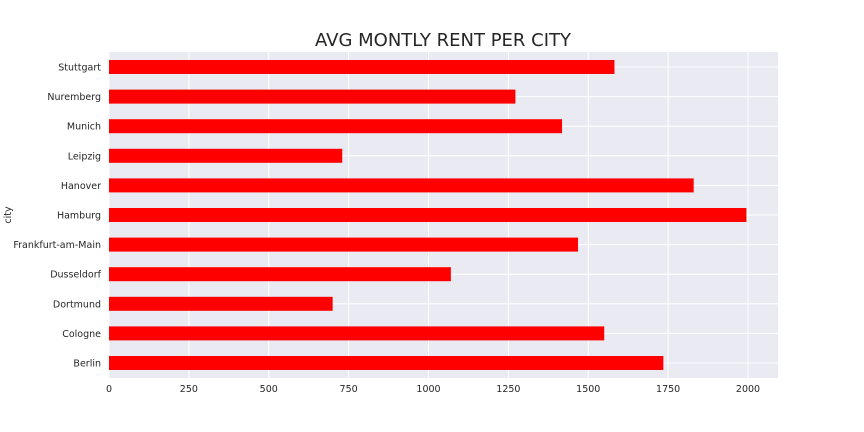  What do you see at coordinates (588, 389) in the screenshot?
I see `x-tick-label: 1500` at bounding box center [588, 389].